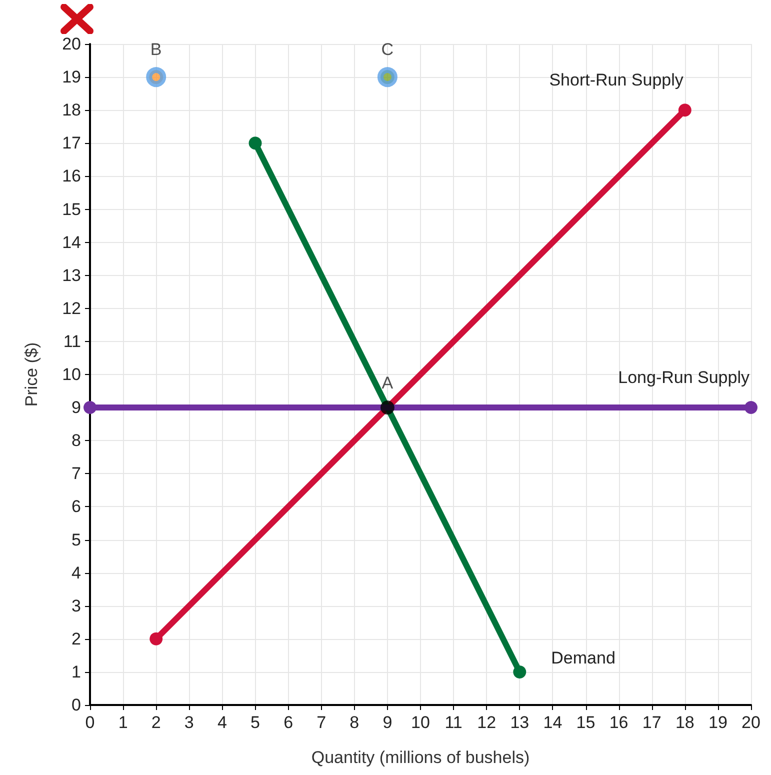 This screenshot has height=775, width=771. What do you see at coordinates (751, 722) in the screenshot?
I see `x-tick-label: 20` at bounding box center [751, 722].